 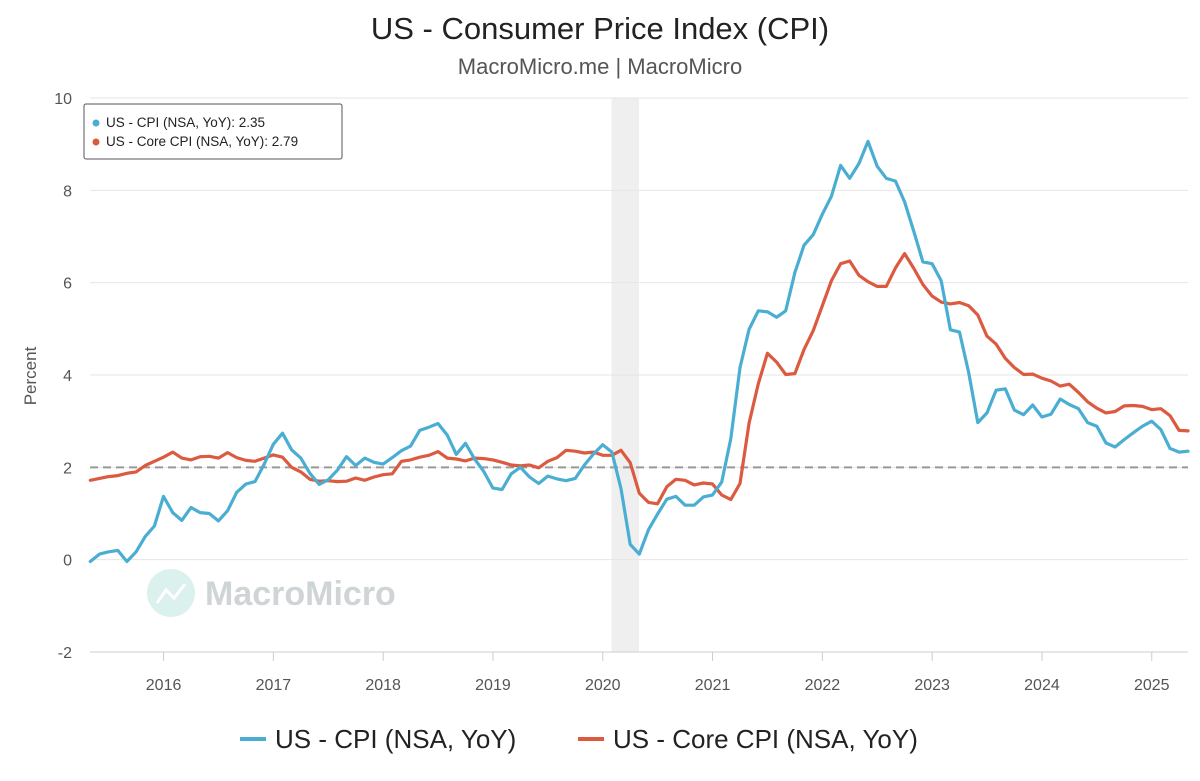 I want to click on watermark: MacroMicro, so click(x=271, y=593).